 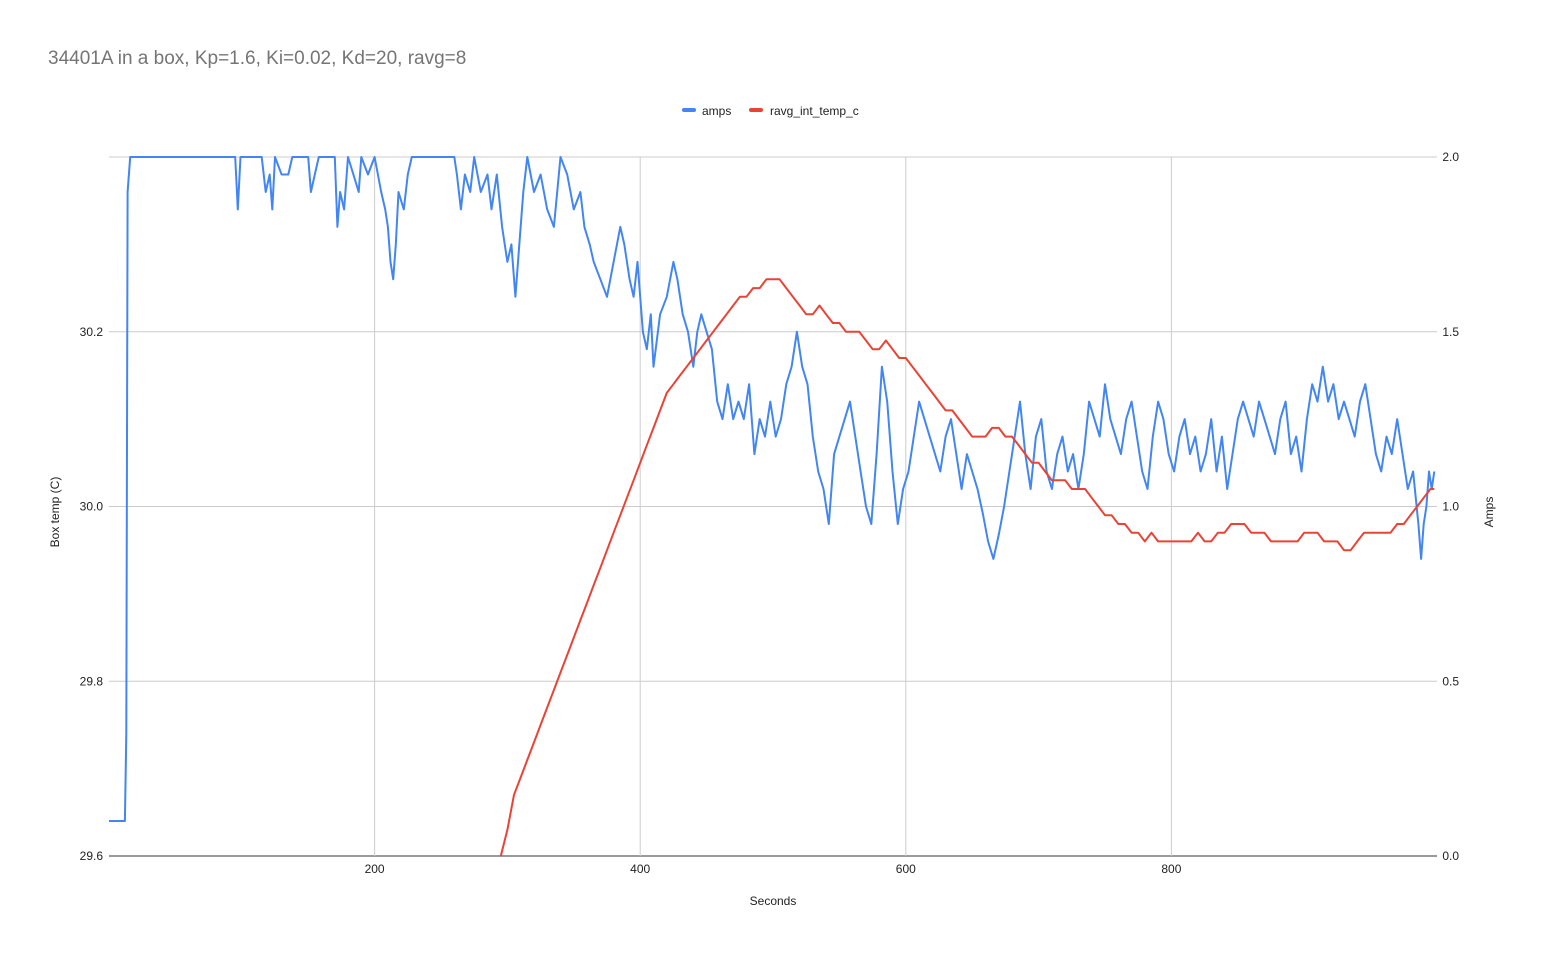 I want to click on y-left-tick-label: 30.2, so click(x=92, y=332).